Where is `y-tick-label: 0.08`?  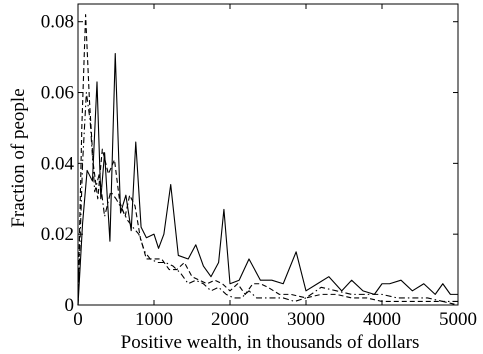
y-tick-label: 0.08 is located at coordinates (57, 22).